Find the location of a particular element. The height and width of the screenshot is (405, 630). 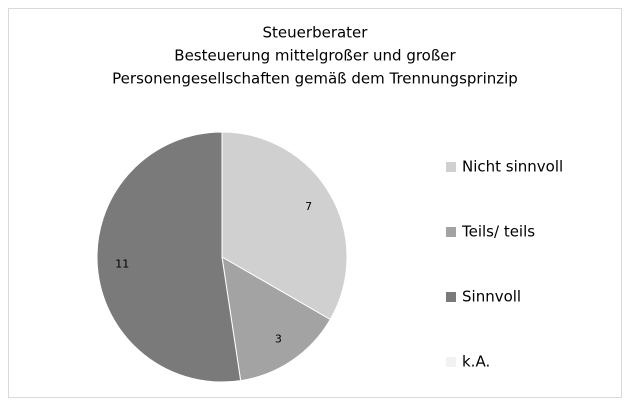

legend-label: Teils/ teils is located at coordinates (498, 232).